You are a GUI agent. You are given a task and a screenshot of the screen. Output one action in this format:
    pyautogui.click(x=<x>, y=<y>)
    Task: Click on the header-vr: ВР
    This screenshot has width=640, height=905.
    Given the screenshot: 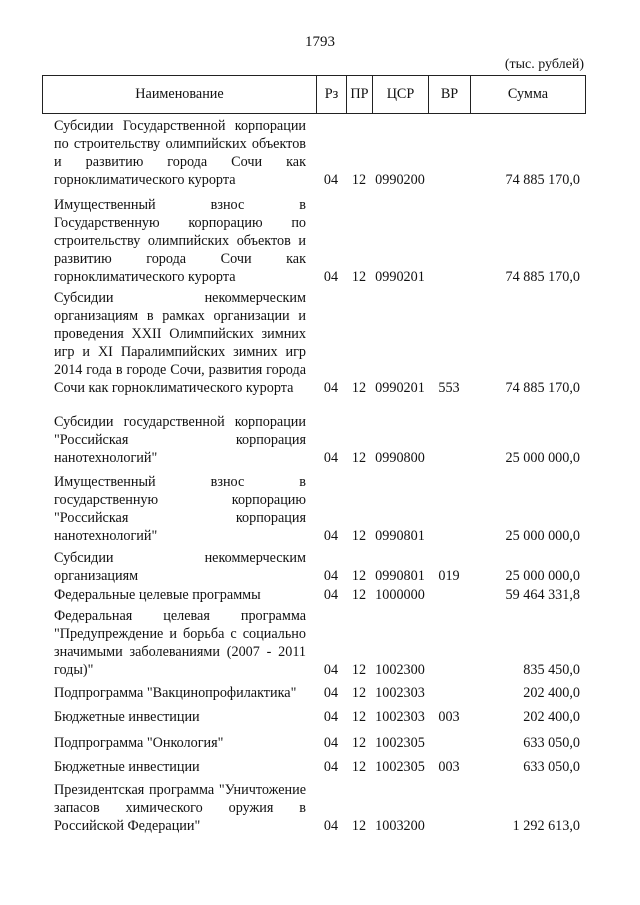 What is the action you would take?
    pyautogui.click(x=450, y=94)
    